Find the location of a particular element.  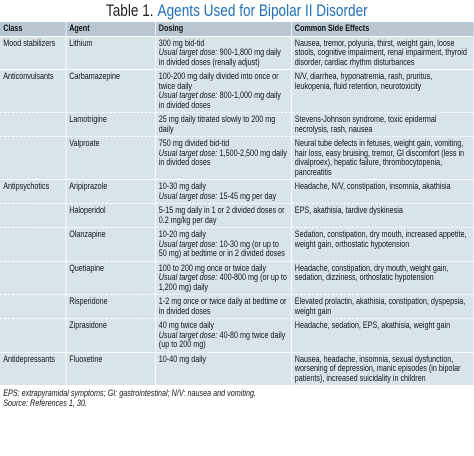

dosing-text: 40-80 mg twice daily (up to 200 mg) is located at coordinates (222, 339).